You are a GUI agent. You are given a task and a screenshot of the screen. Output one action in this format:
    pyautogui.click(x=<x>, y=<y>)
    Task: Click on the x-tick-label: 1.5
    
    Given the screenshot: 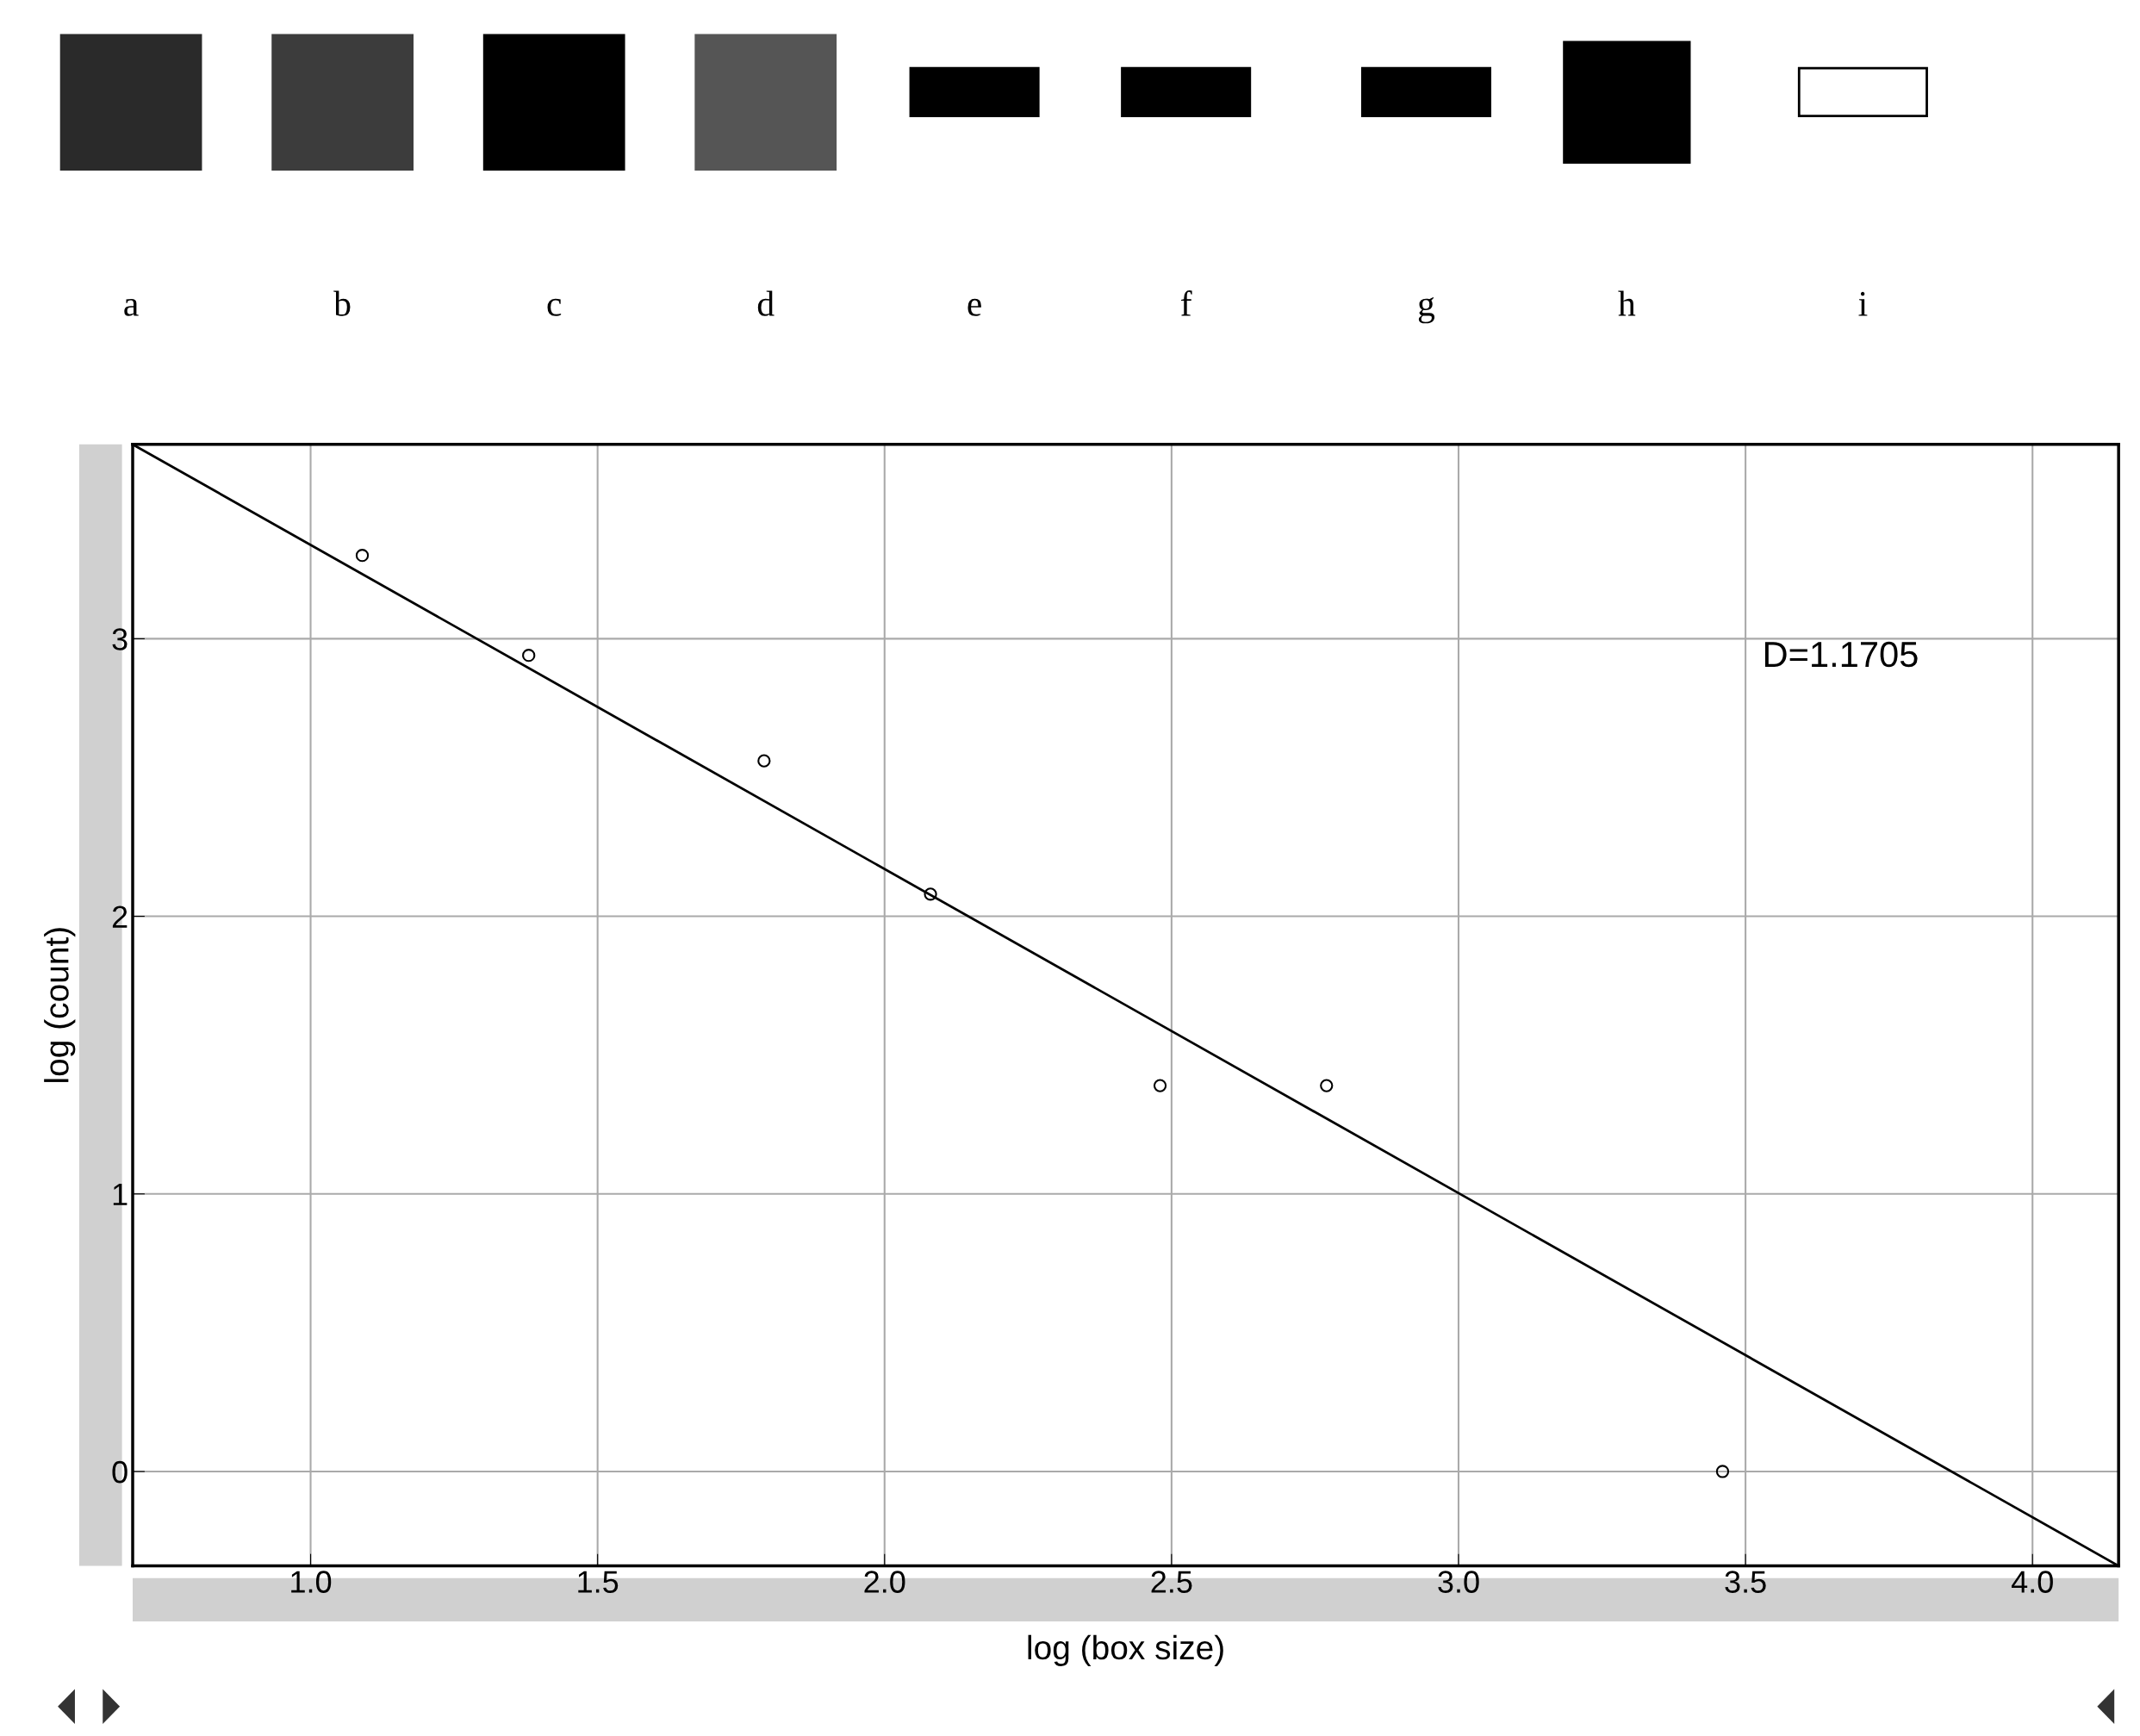 What is the action you would take?
    pyautogui.click(x=598, y=1582)
    